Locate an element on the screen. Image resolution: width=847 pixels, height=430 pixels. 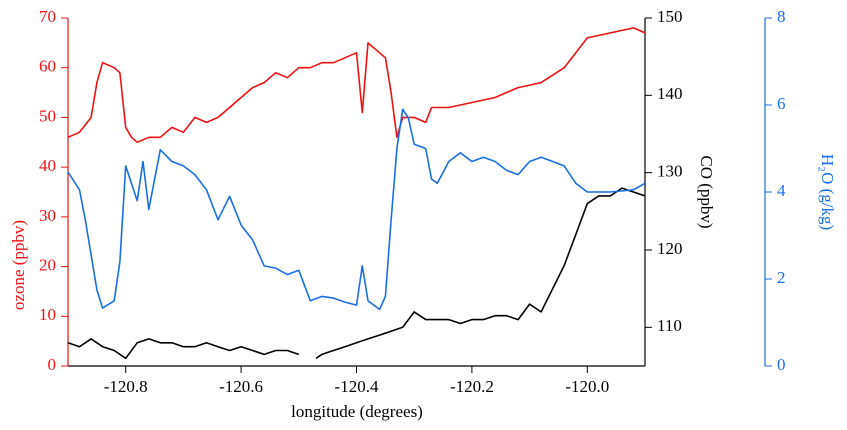
x-tick-label: -120.6 is located at coordinates (241, 386).